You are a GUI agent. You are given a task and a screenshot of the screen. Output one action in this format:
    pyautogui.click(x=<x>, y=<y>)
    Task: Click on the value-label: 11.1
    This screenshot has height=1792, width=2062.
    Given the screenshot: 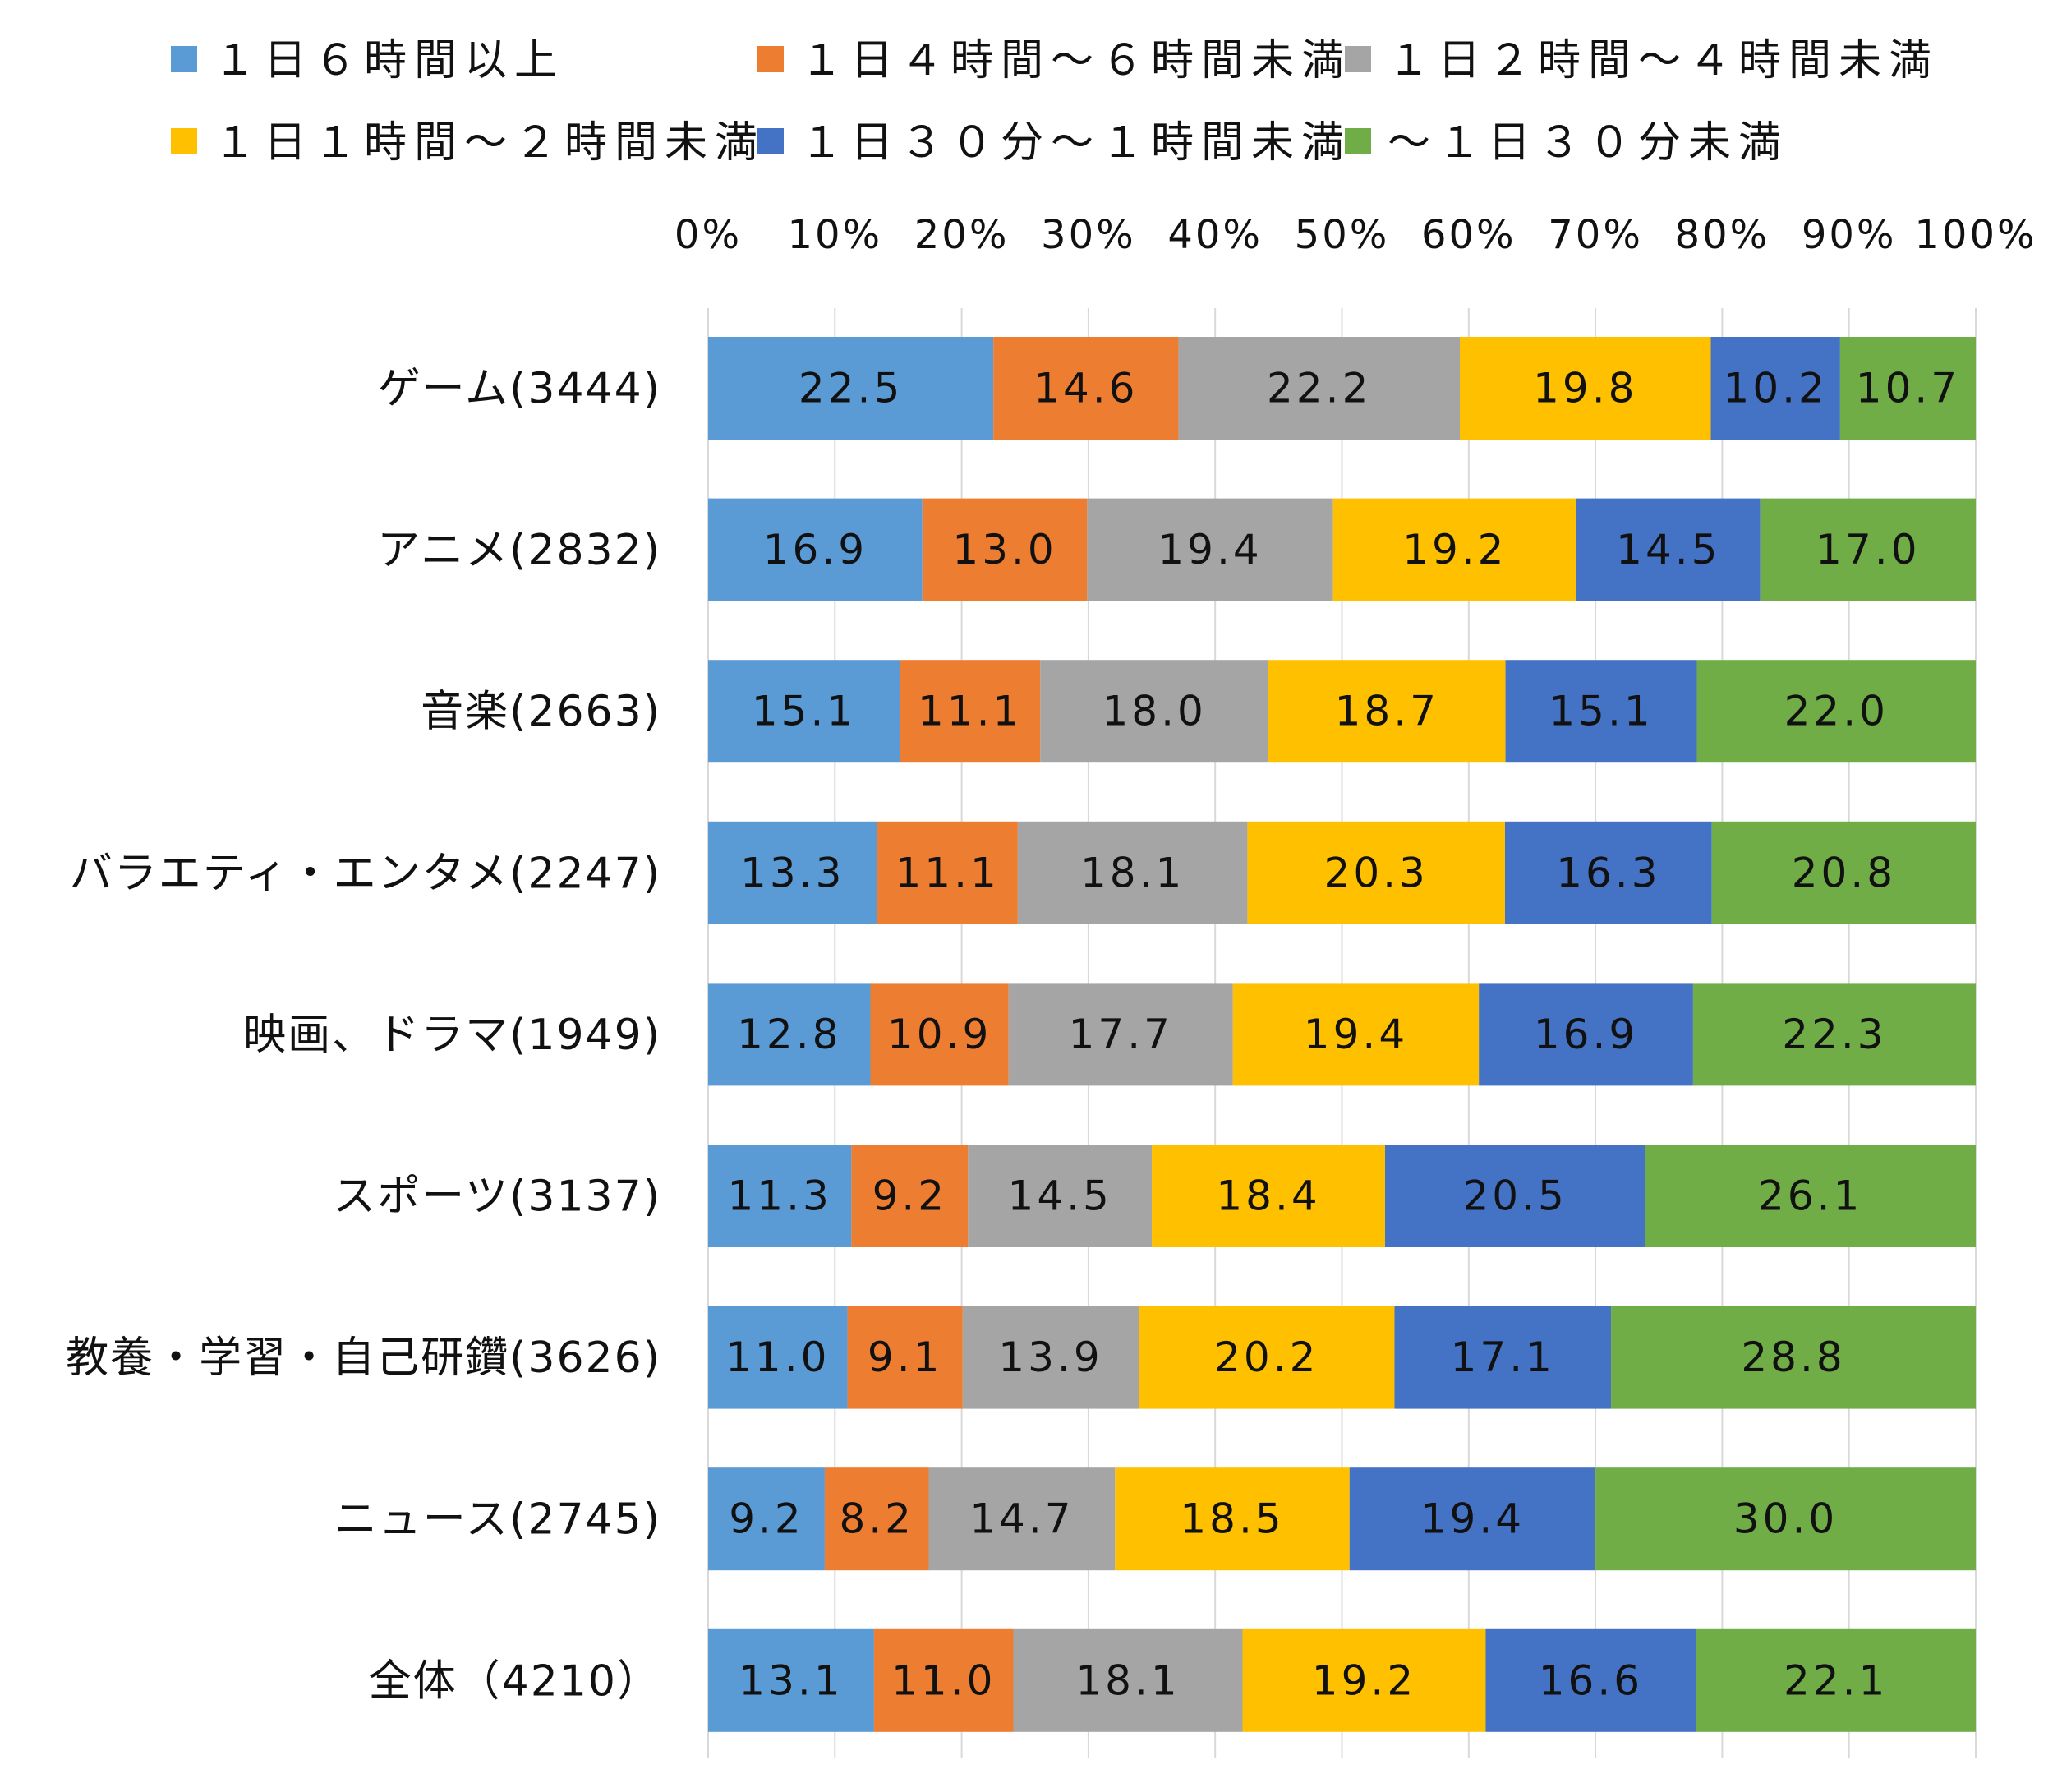 What is the action you would take?
    pyautogui.click(x=947, y=872)
    